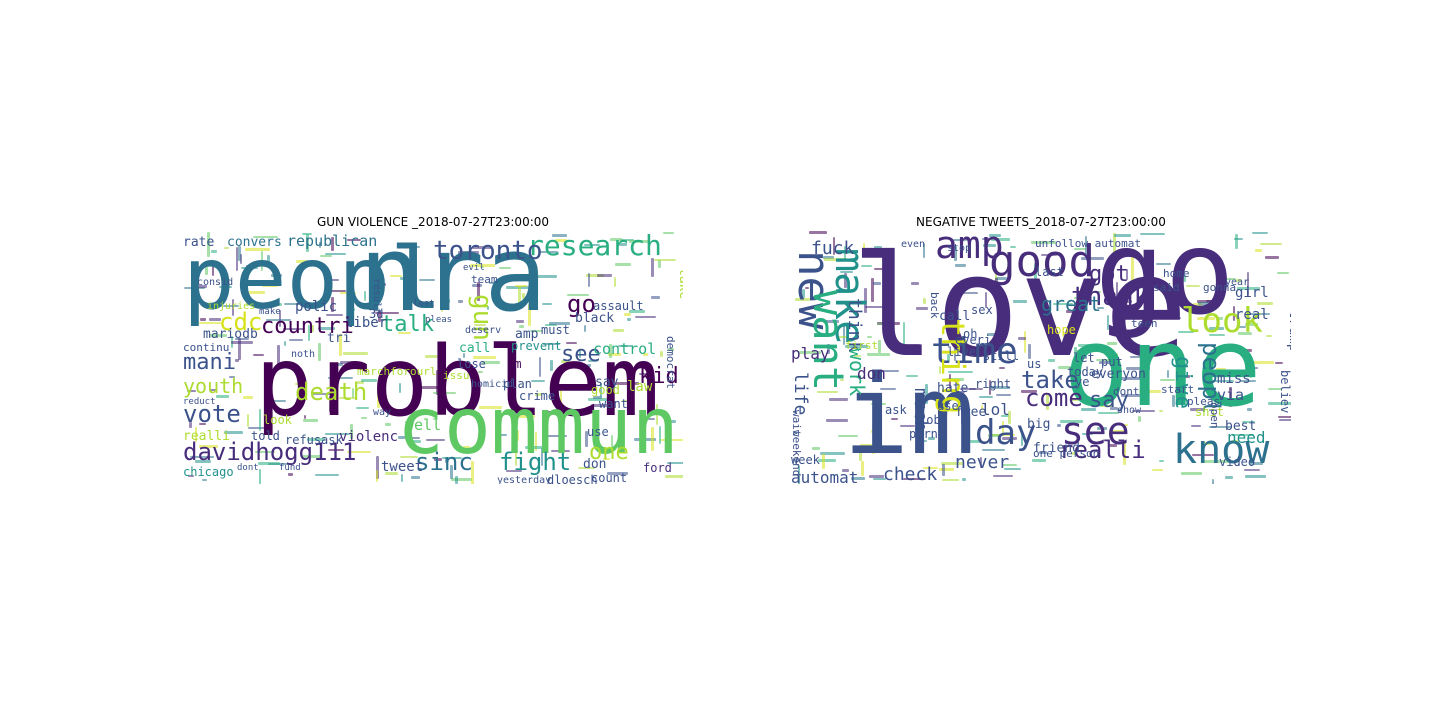  I want to click on right-cloud-word: first, so click(862, 345).